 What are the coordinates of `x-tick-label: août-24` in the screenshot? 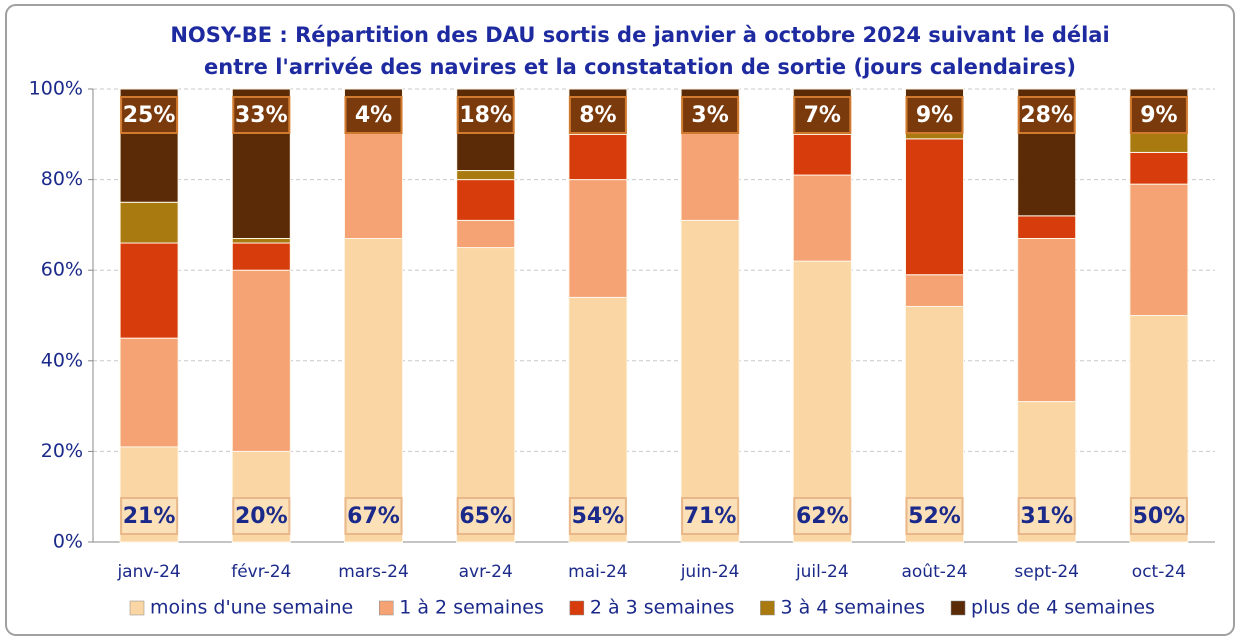 It's located at (934, 572).